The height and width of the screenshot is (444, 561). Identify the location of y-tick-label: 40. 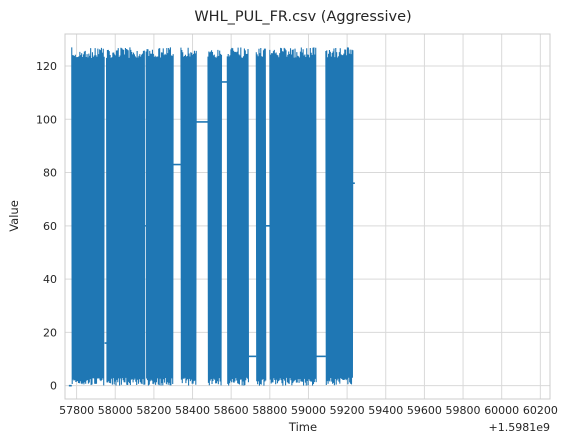
(50, 279).